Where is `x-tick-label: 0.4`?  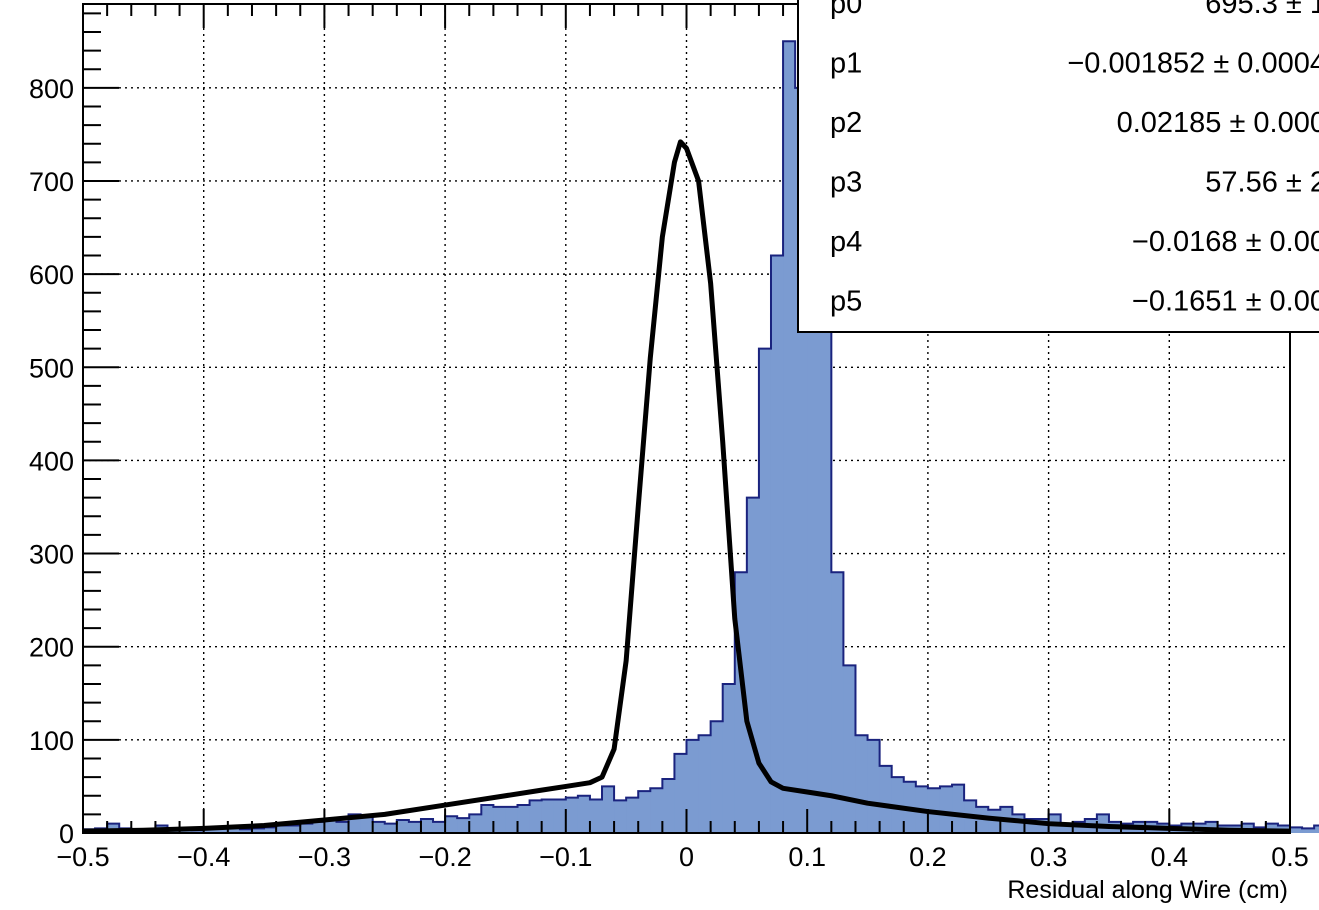
x-tick-label: 0.4 is located at coordinates (1170, 857).